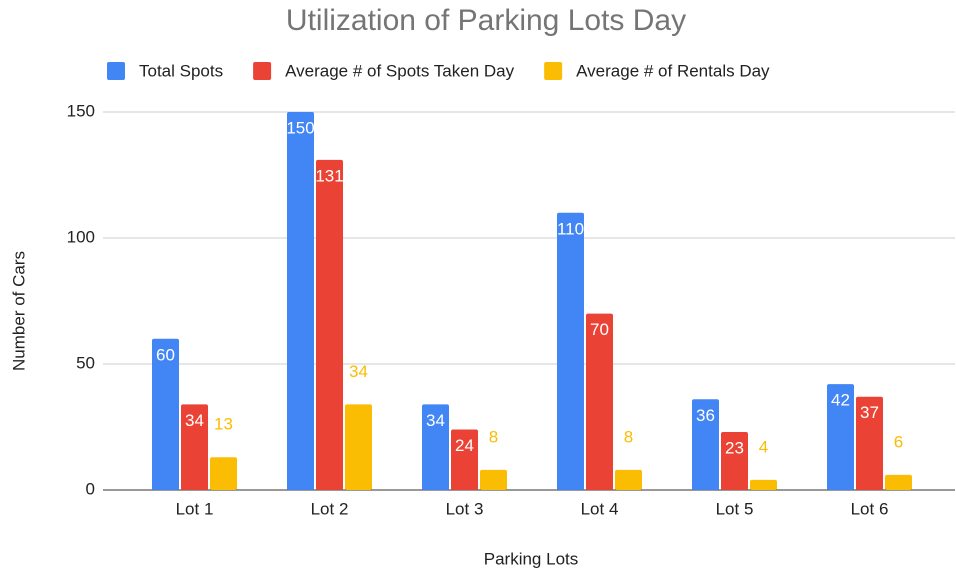  I want to click on x-axis-label: Parking Lots, so click(531, 558).